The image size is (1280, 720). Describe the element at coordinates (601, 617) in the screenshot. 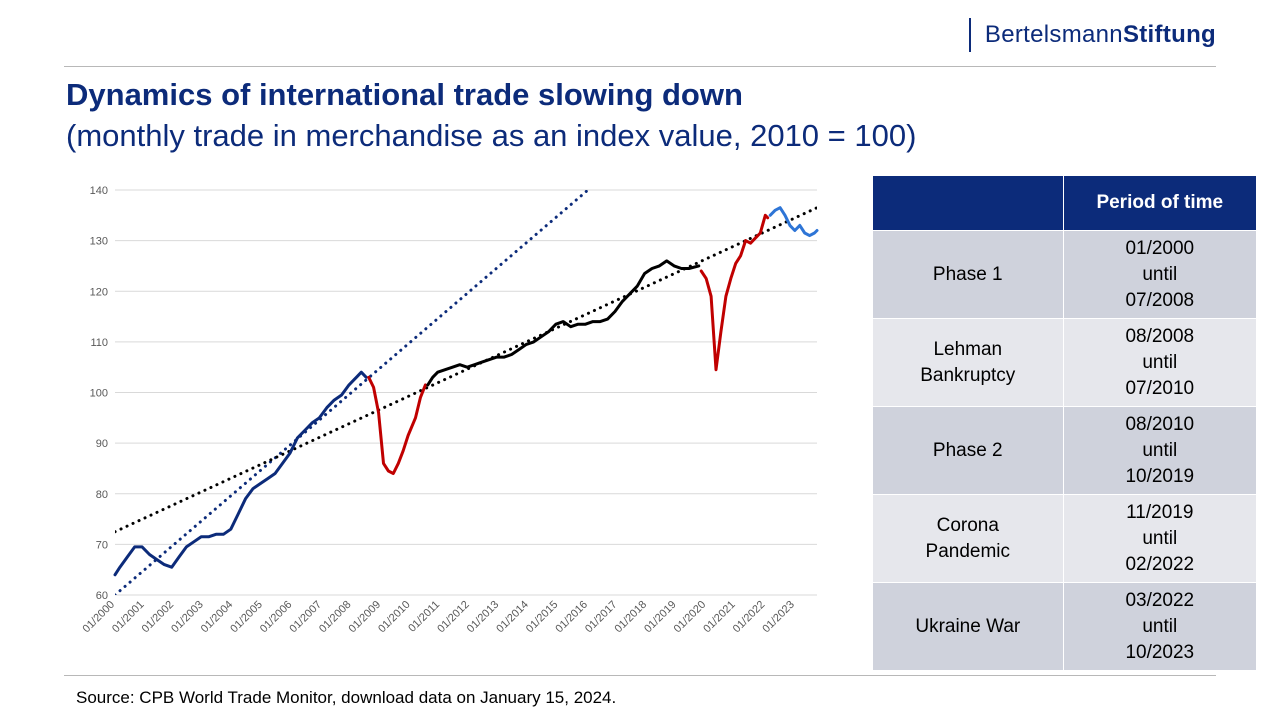

I see `x-tick-label: 01/2017` at that location.